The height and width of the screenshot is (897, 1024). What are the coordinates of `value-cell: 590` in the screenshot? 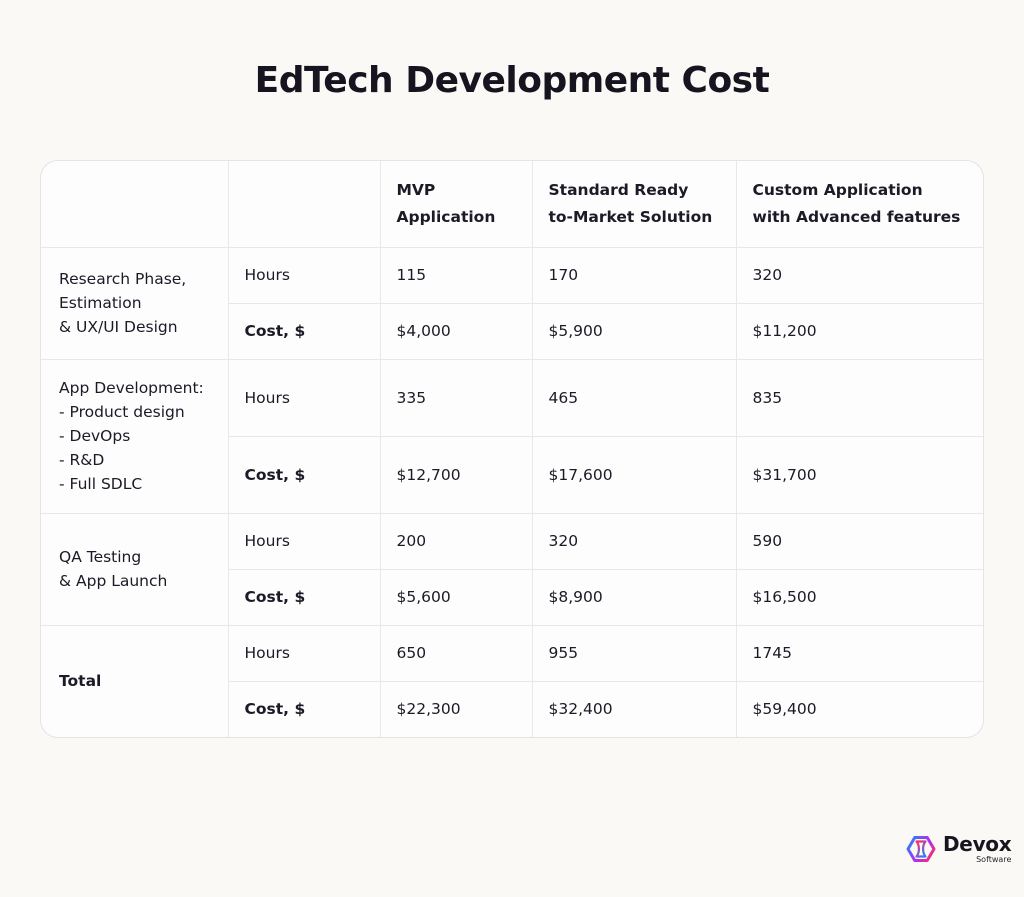 It's located at (859, 541).